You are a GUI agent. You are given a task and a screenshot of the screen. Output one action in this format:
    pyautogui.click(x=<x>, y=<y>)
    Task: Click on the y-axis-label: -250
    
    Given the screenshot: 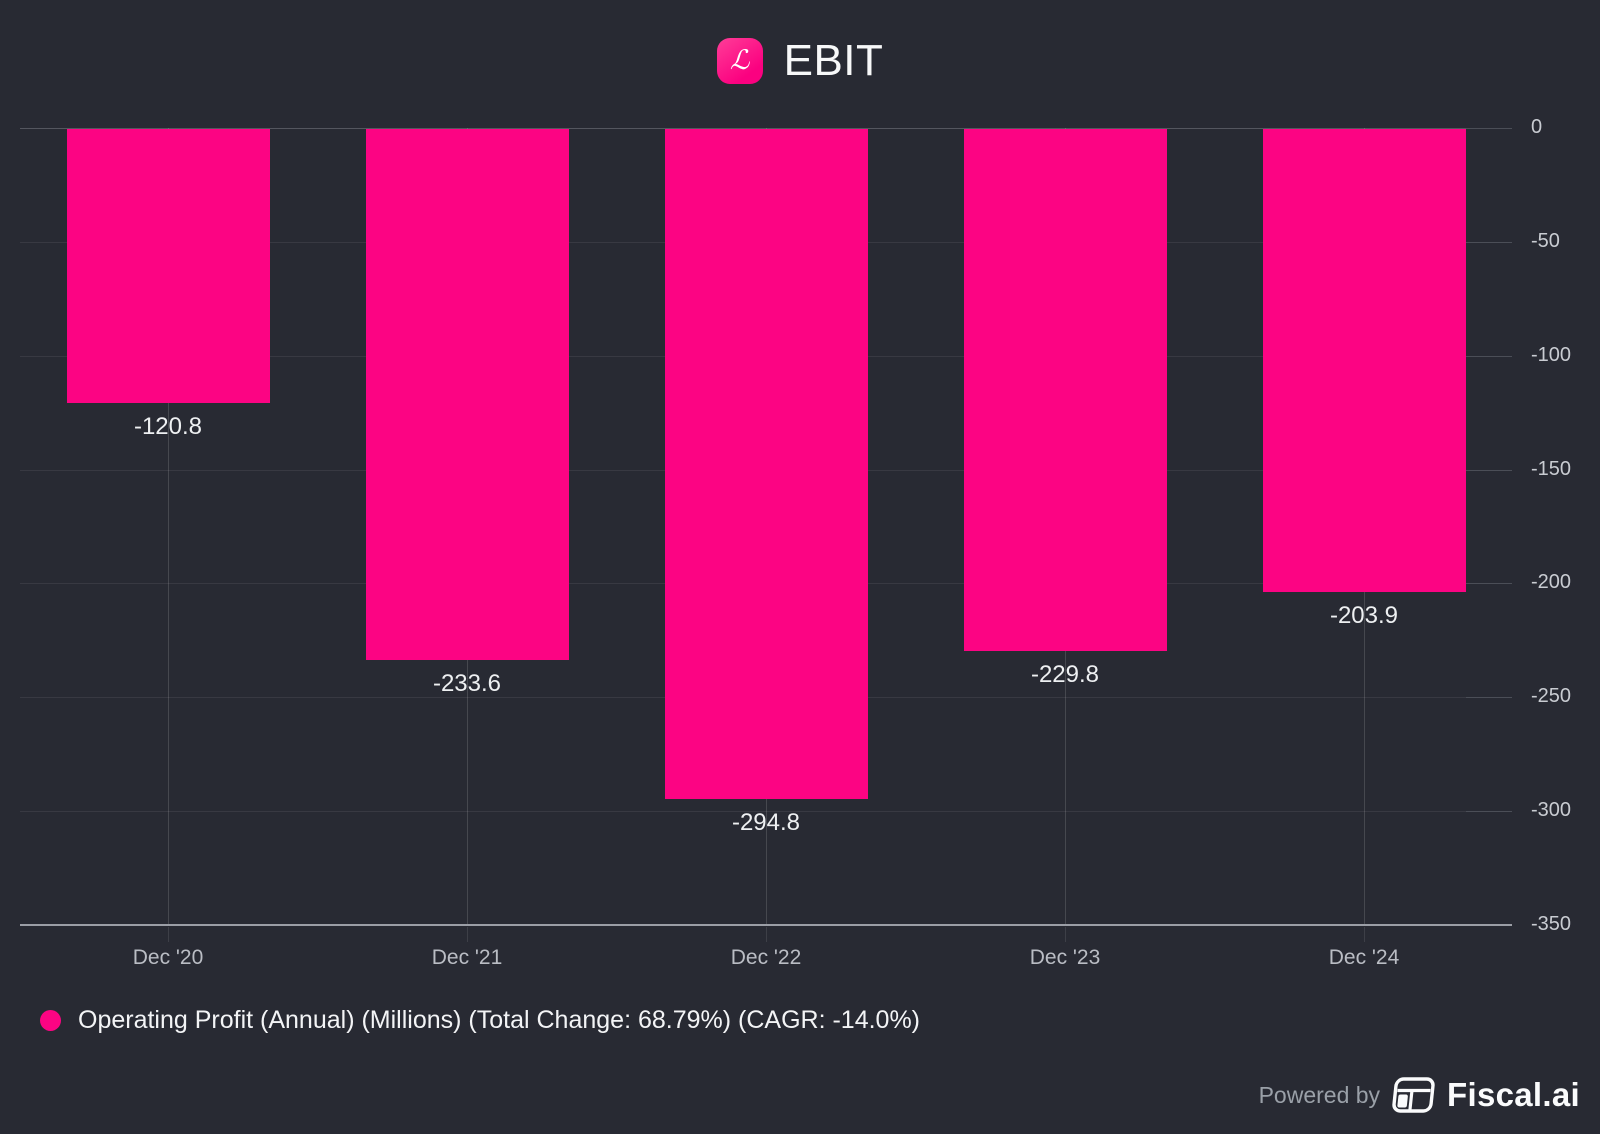 What is the action you would take?
    pyautogui.click(x=1551, y=696)
    